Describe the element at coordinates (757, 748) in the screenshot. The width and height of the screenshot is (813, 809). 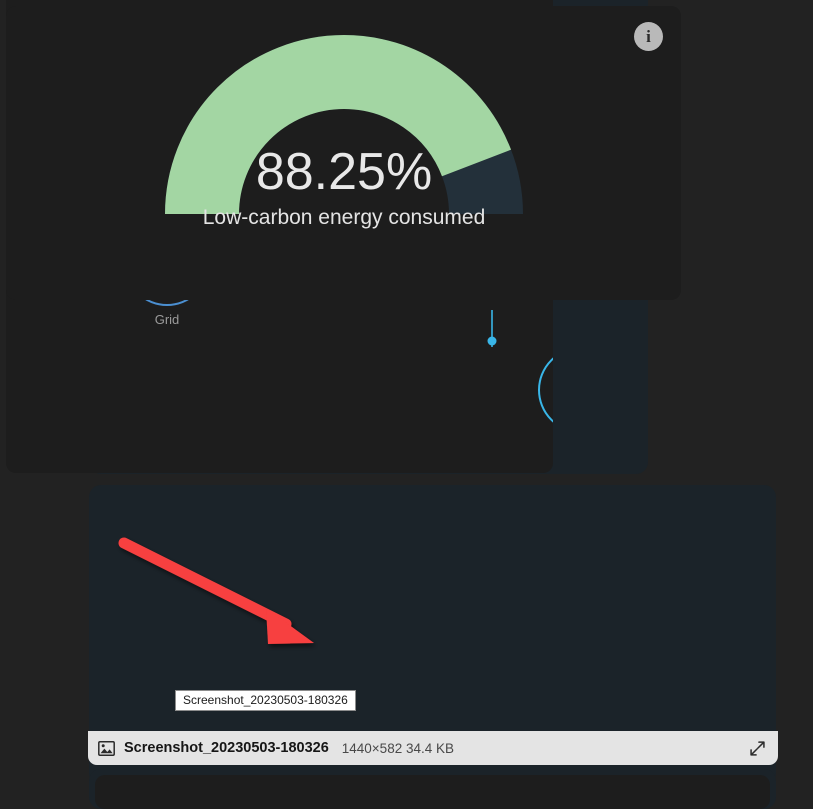
I see `expand-diagonal-icon` at that location.